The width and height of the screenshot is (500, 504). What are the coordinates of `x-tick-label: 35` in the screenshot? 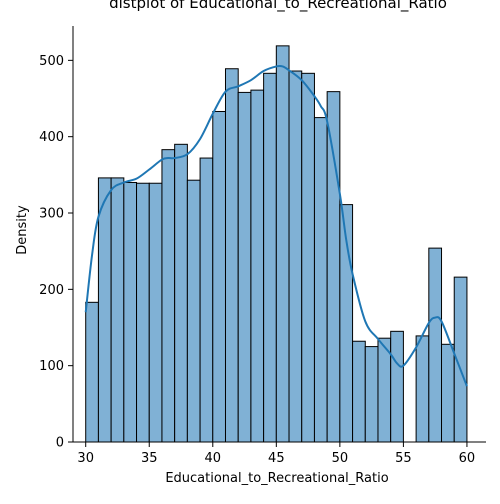 It's located at (149, 458).